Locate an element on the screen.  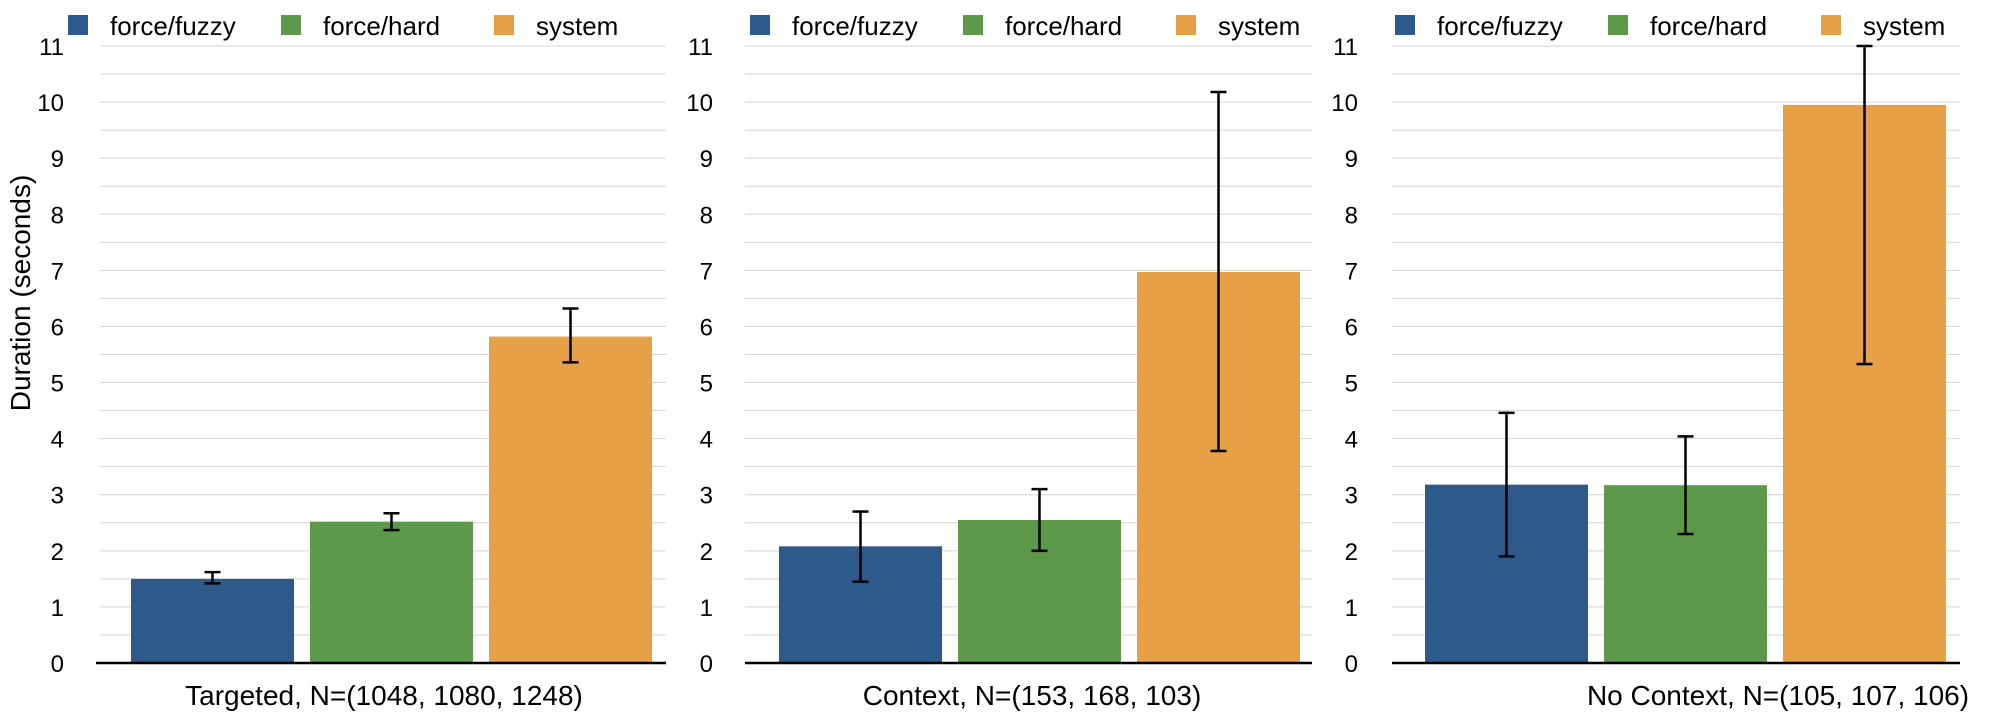
x-axis-label: Targeted, N=(1048, 1080, 1248) is located at coordinates (384, 695).